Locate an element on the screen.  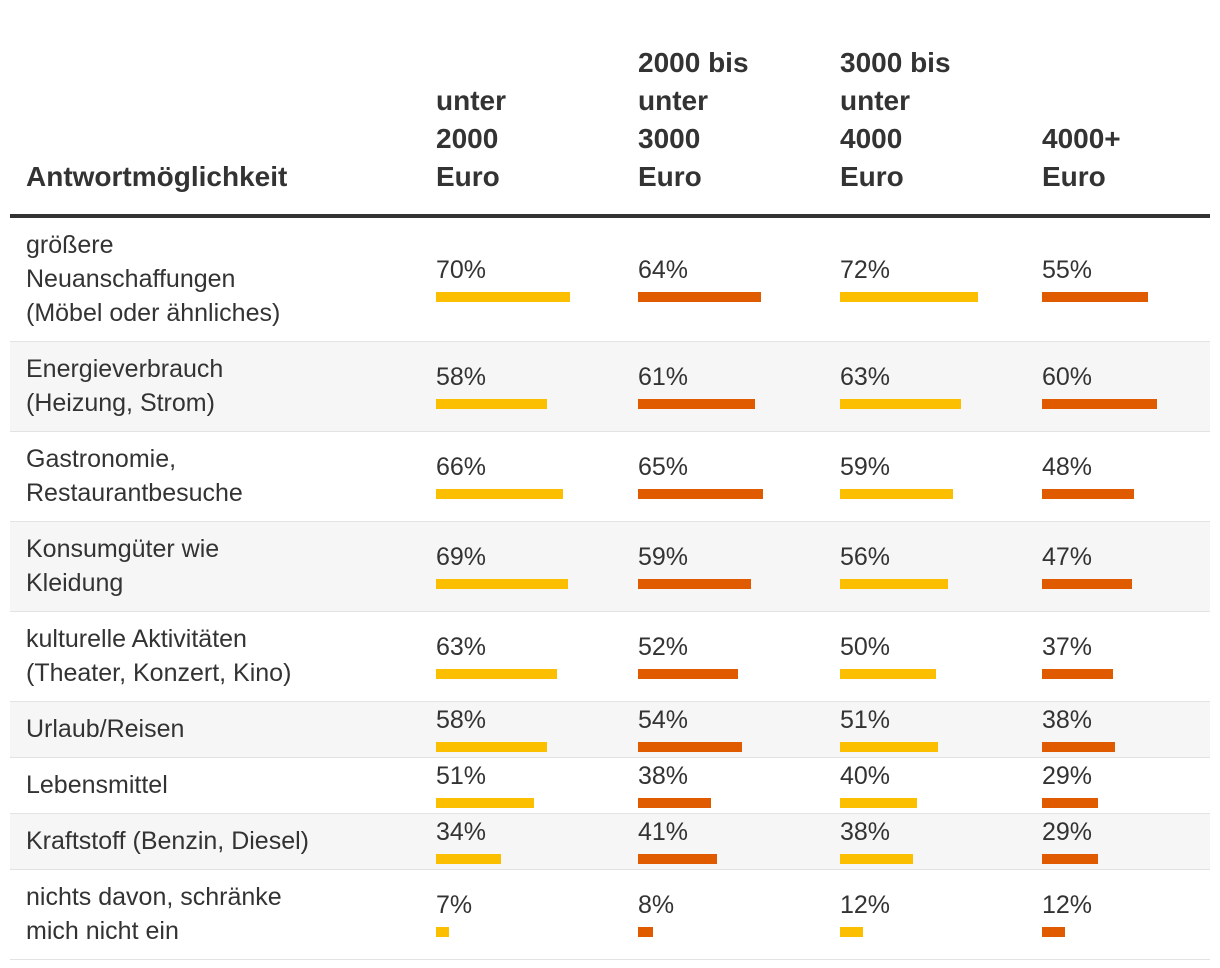
value-cell: 64% is located at coordinates (721, 279).